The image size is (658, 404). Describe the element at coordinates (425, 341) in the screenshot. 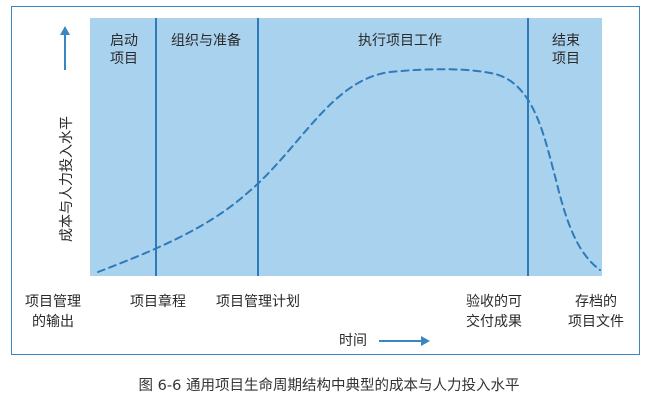

I see `x-axis-arrow-icon` at that location.